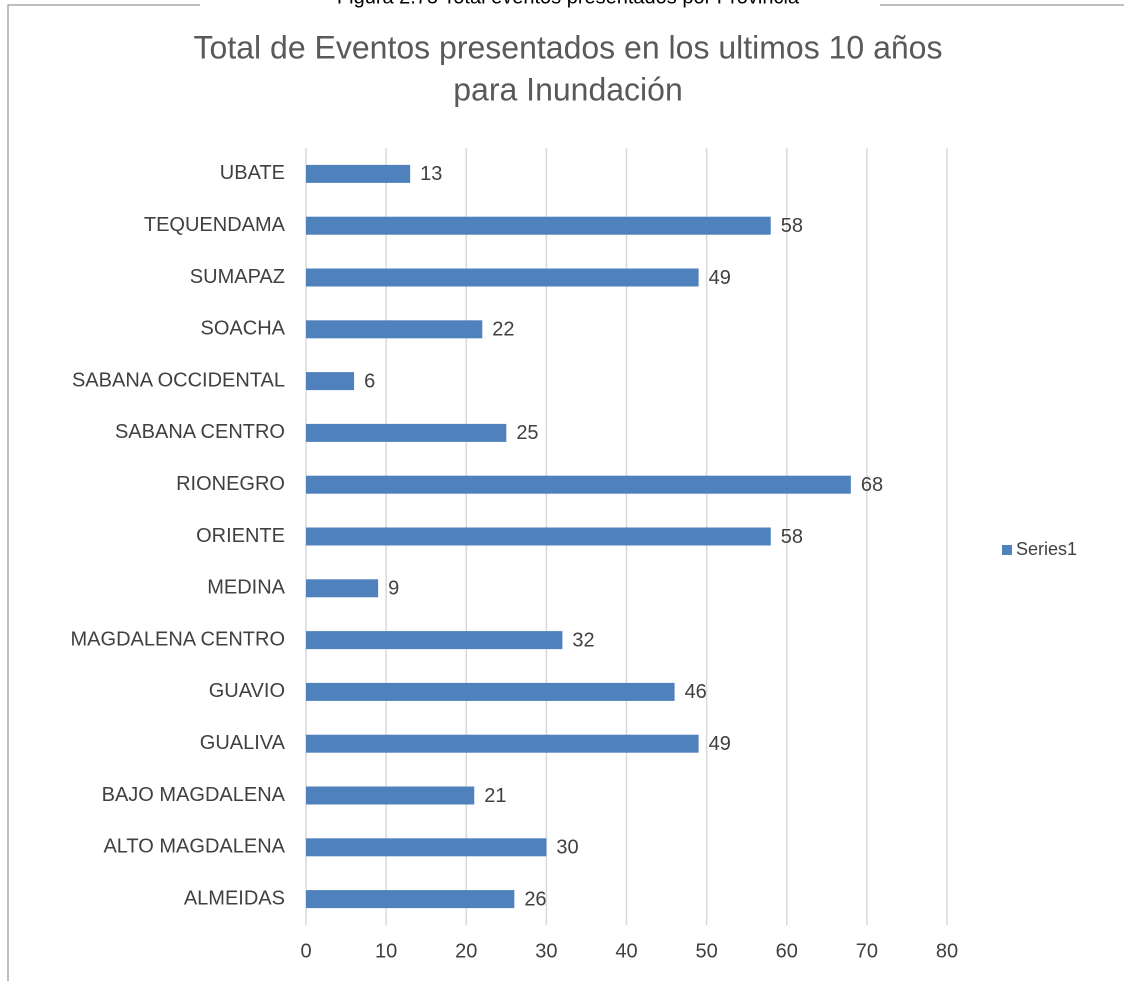  I want to click on data-label: 13, so click(431, 174).